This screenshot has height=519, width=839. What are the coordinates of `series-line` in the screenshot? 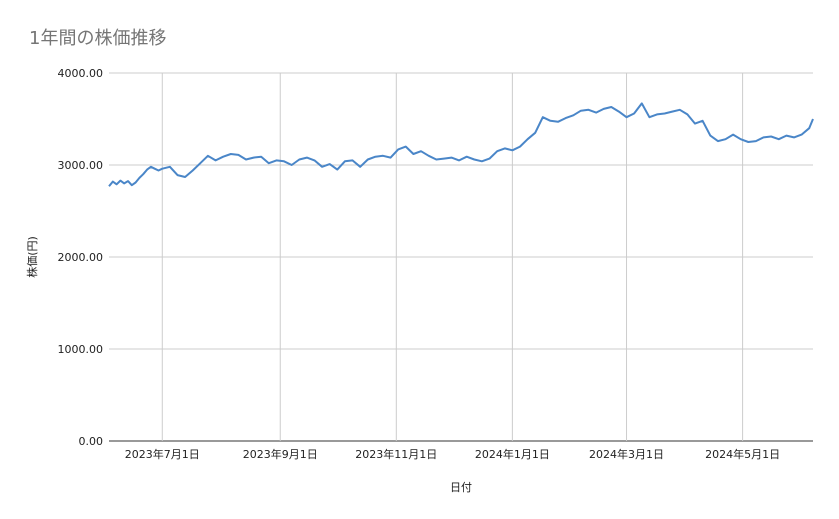 It's located at (461, 144).